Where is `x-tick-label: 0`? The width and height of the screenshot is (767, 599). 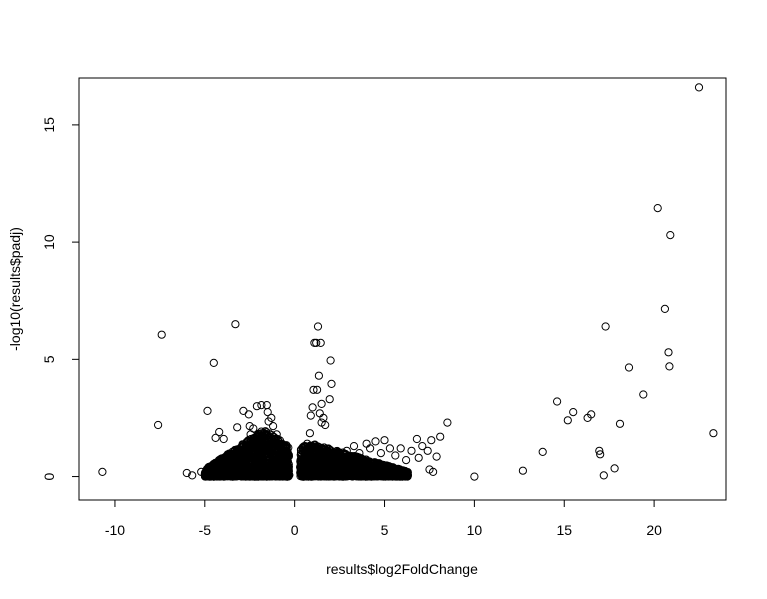 x-tick-label: 0 is located at coordinates (295, 530).